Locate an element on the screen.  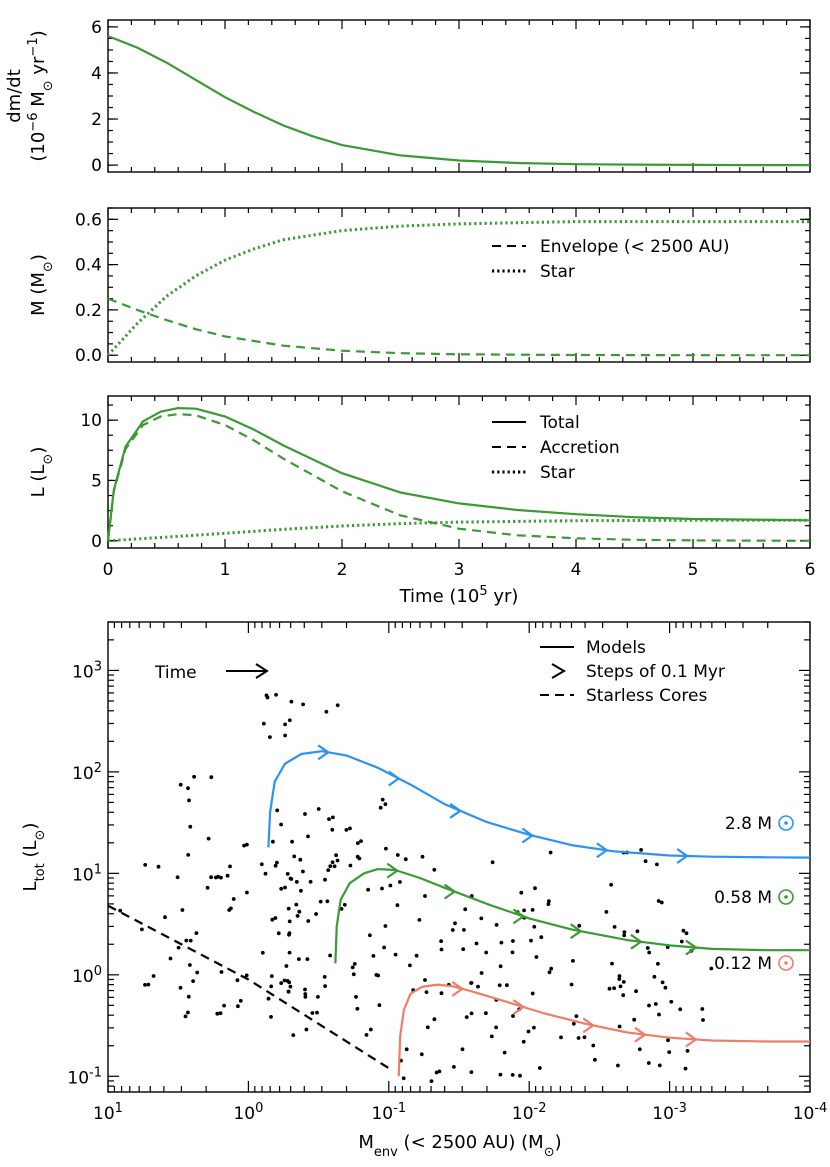
time-annotation: Time is located at coordinates (175, 673).